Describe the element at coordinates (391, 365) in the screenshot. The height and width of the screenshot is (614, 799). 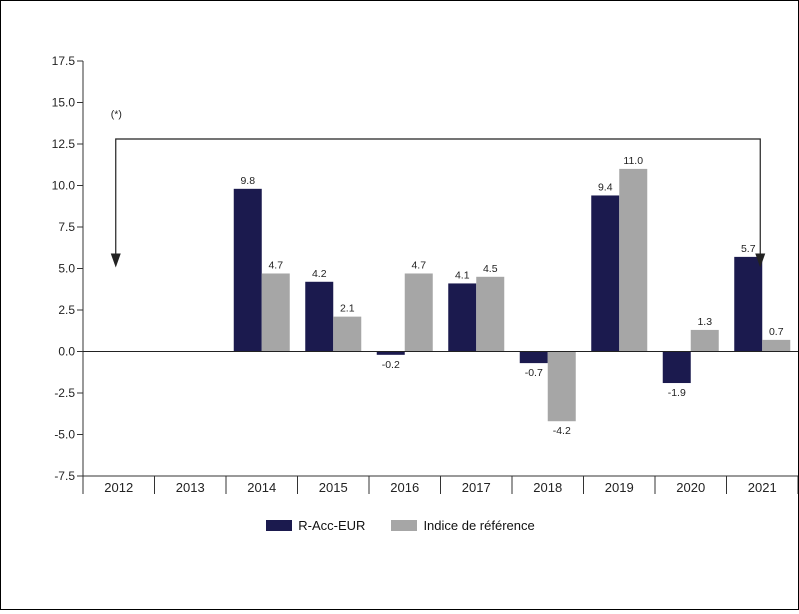
I see `data-label: -0.2` at that location.